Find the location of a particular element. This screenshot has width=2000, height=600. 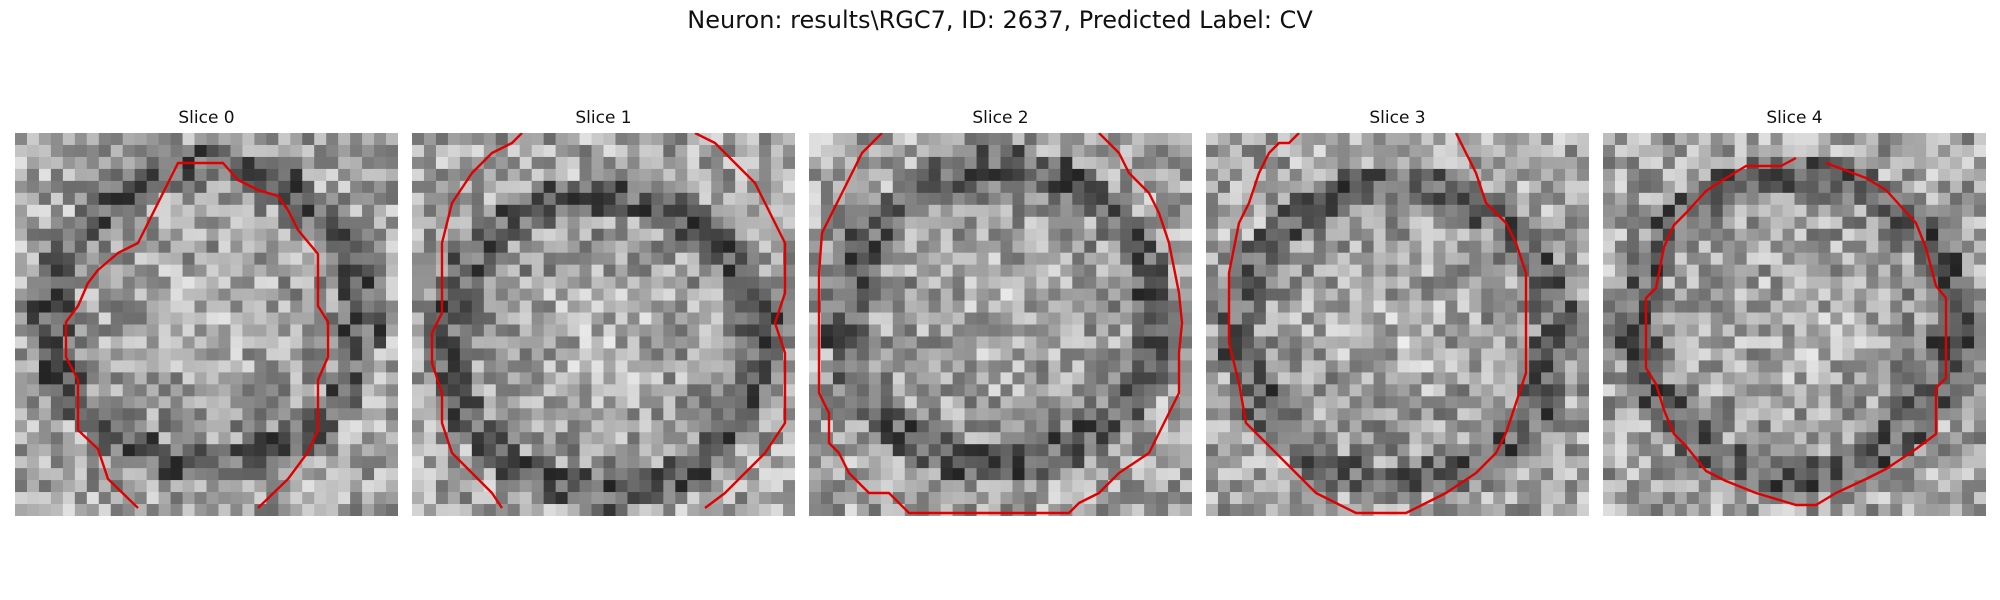

slice-panel: Slice 3 is located at coordinates (1397, 313).